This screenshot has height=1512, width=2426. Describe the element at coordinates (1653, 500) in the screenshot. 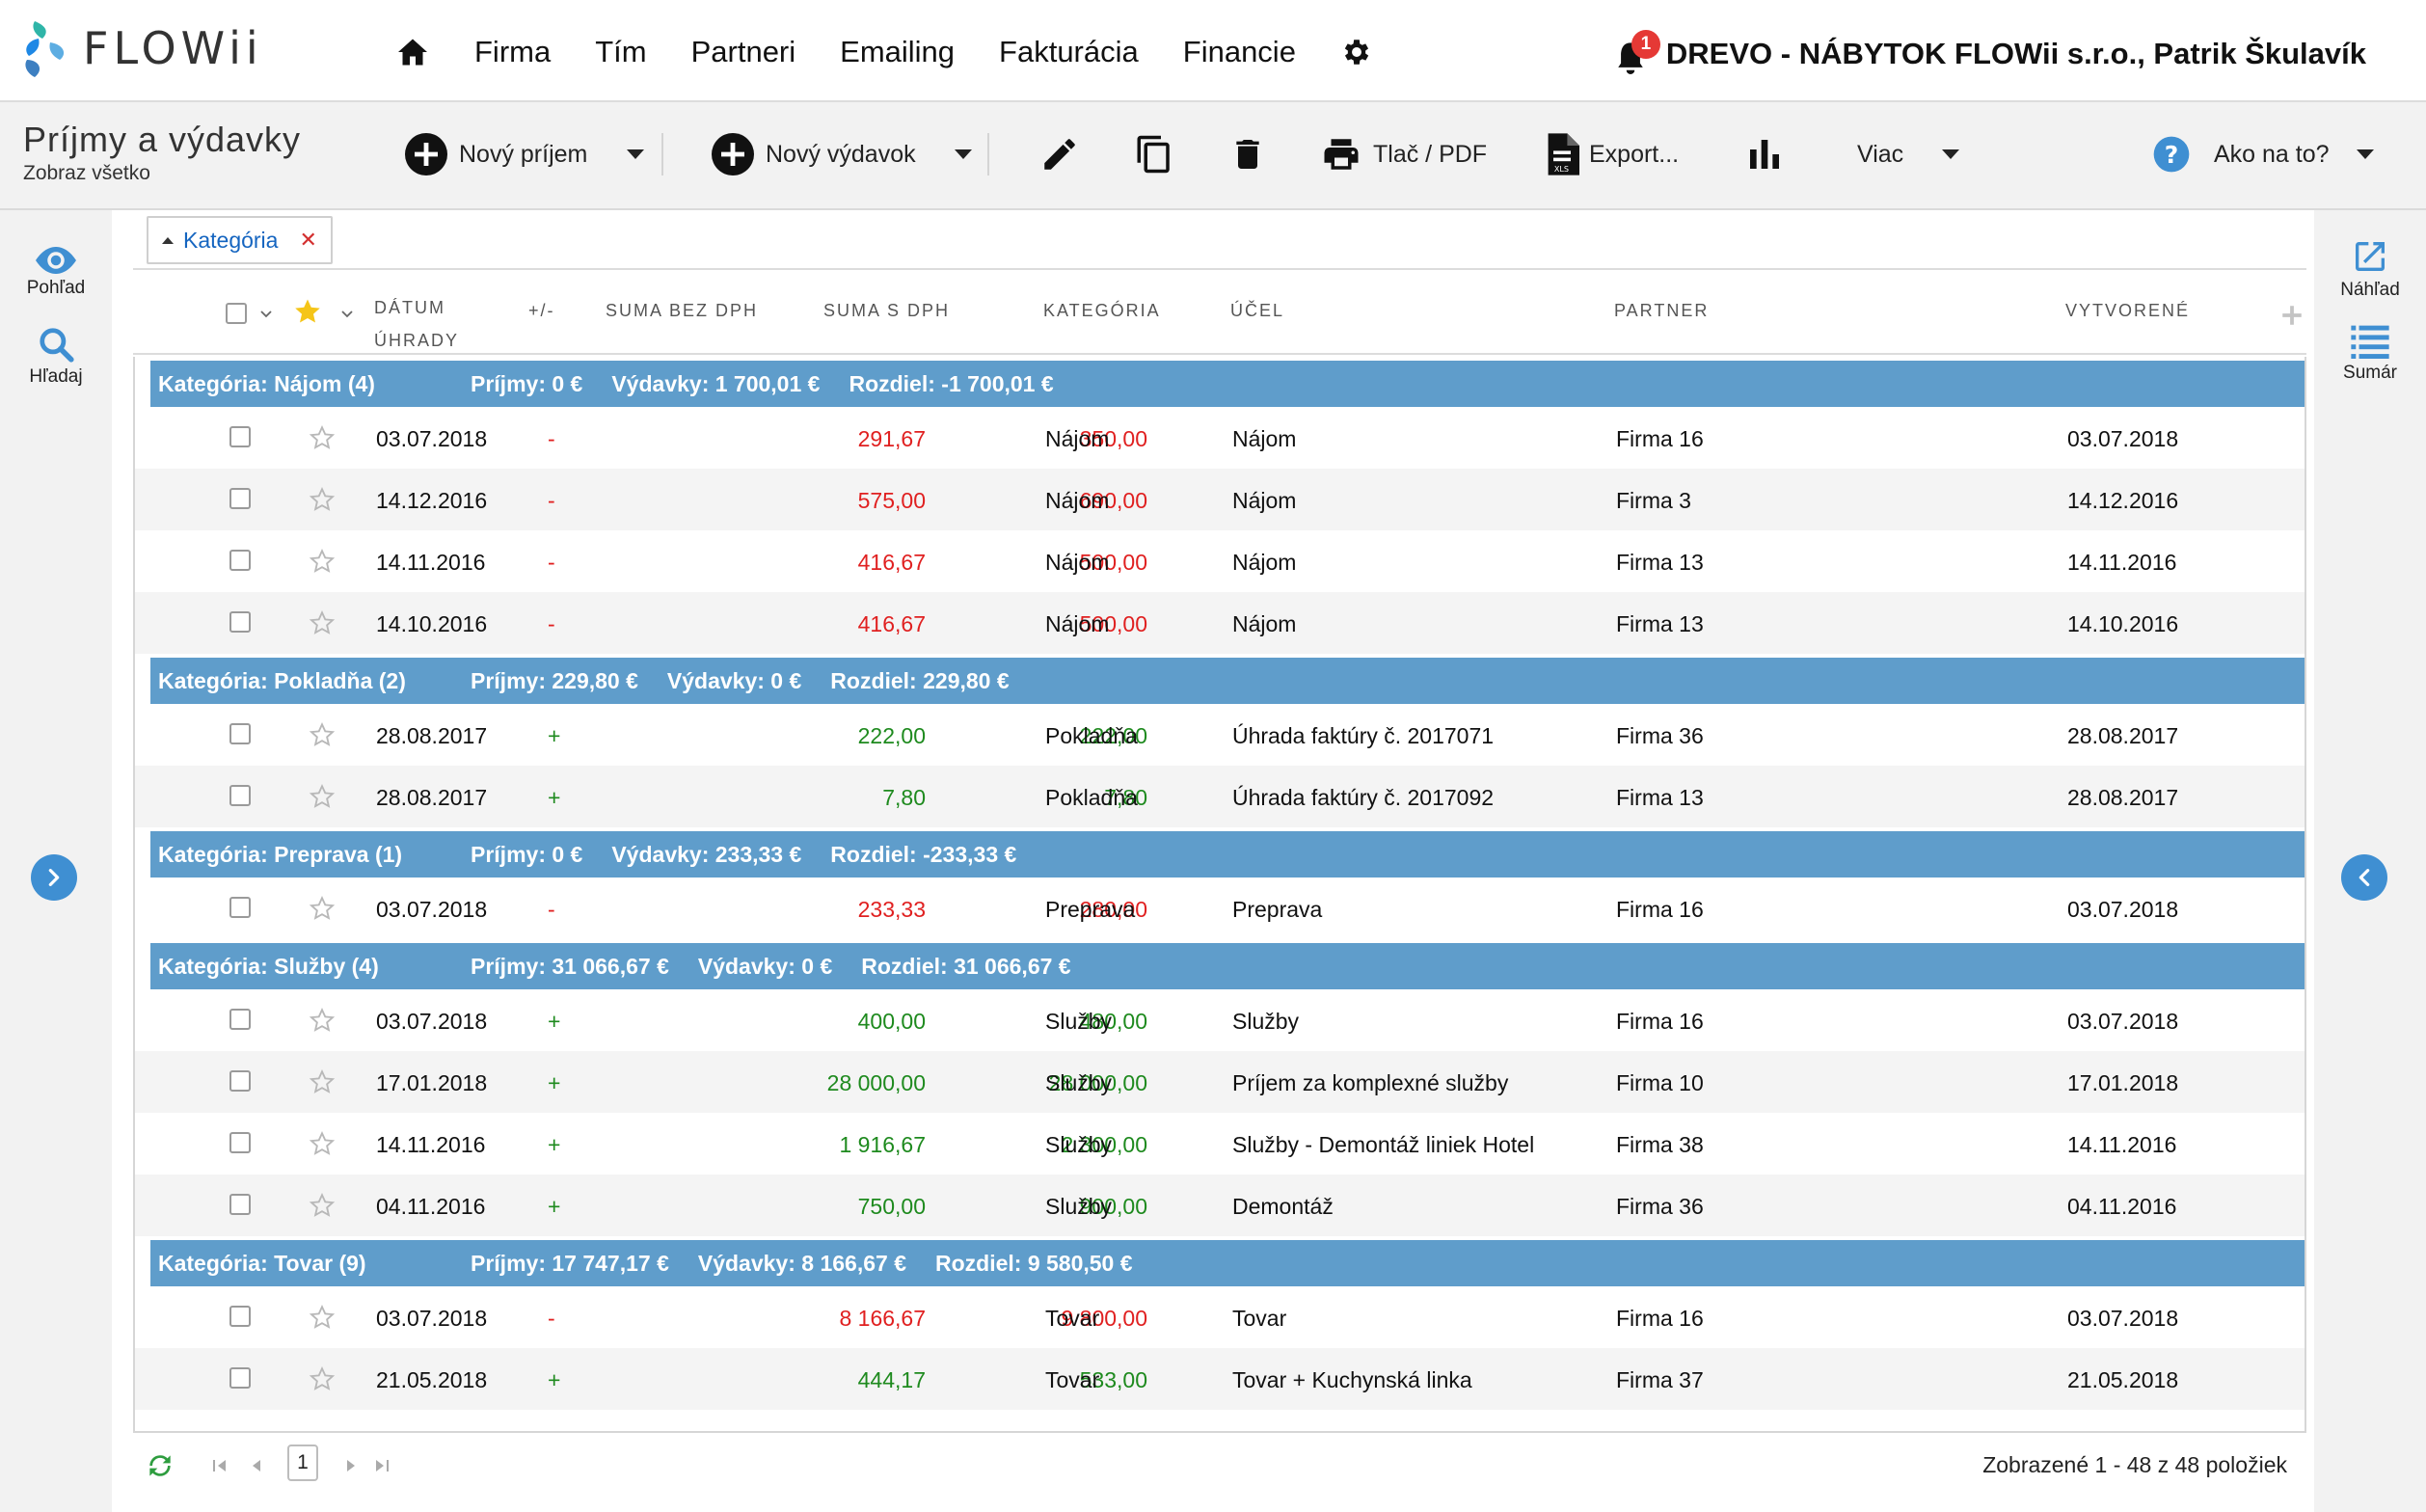

I see `partner: Firma 3` at that location.